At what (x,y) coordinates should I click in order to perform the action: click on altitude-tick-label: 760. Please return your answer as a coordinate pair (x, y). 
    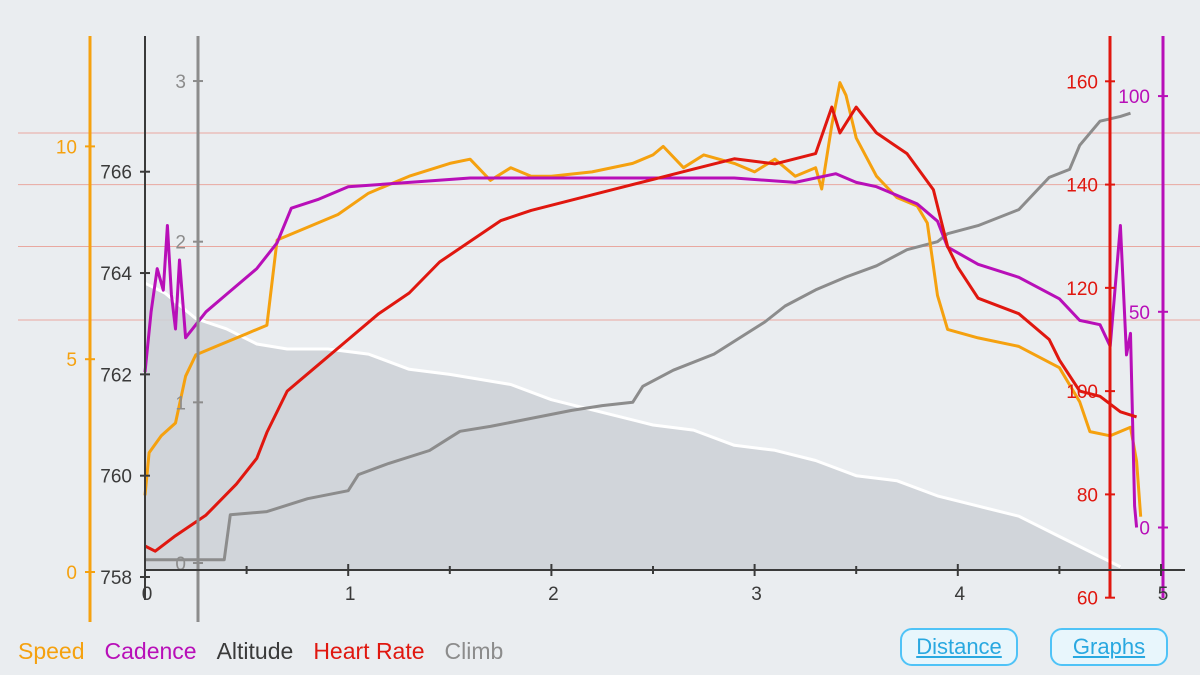
    Looking at the image, I should click on (116, 477).